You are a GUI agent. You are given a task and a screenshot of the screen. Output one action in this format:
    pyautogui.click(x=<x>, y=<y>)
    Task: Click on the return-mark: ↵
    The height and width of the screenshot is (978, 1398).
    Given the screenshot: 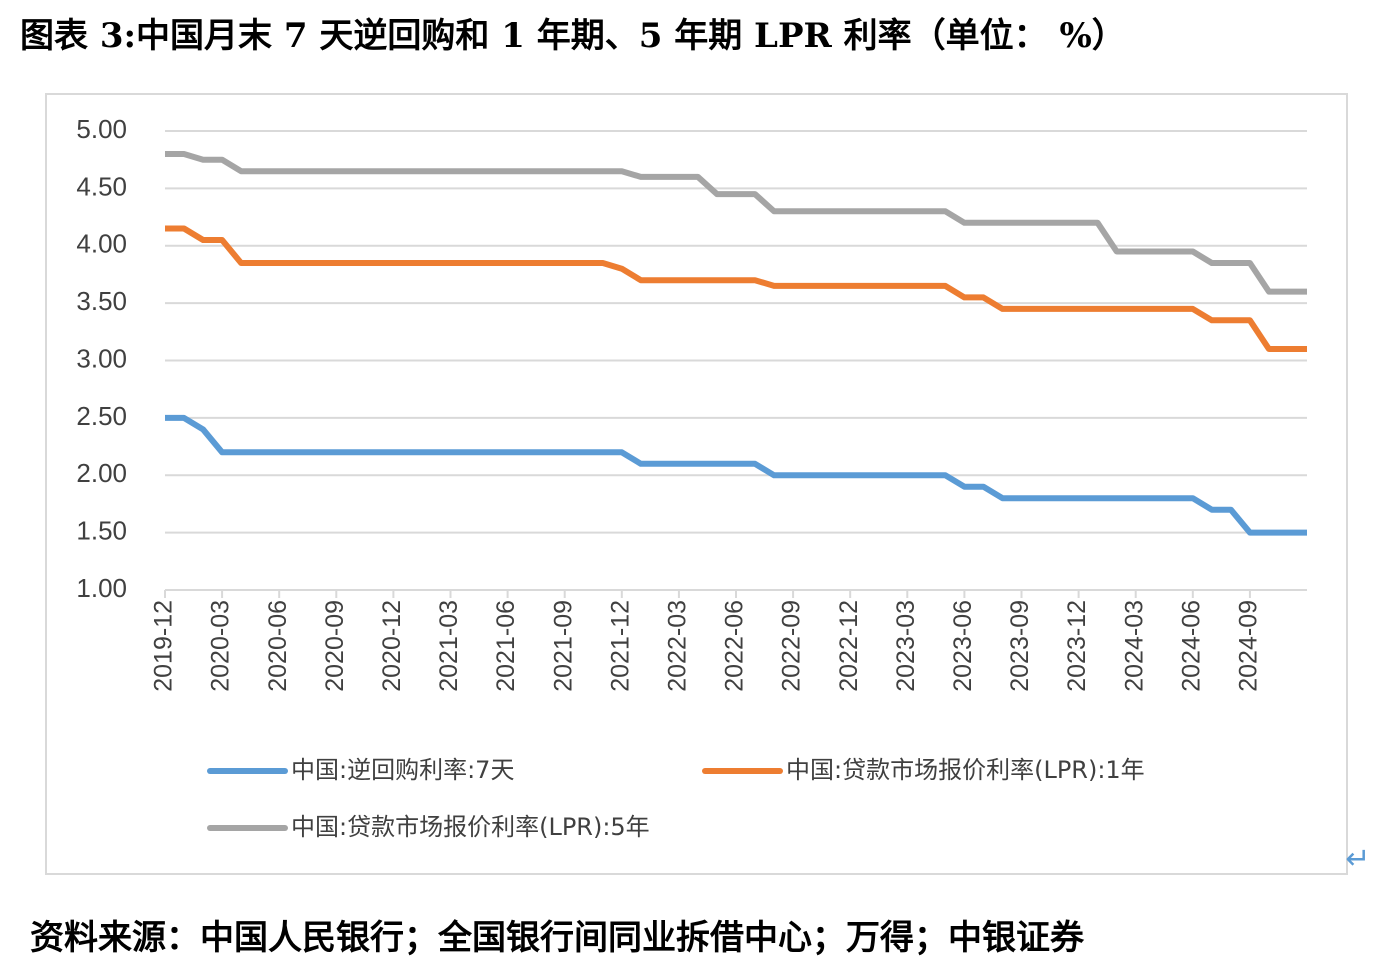 What is the action you would take?
    pyautogui.click(x=1357, y=859)
    